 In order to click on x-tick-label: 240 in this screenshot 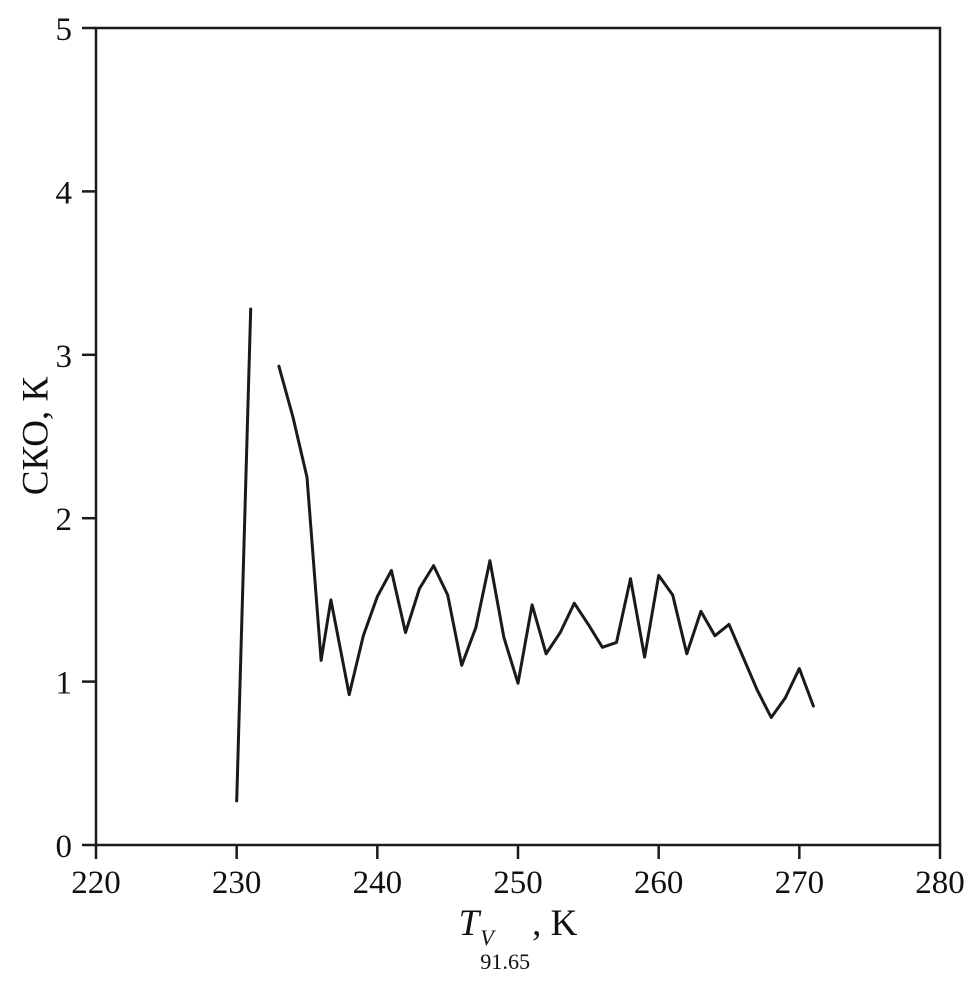, I will do `click(378, 883)`.